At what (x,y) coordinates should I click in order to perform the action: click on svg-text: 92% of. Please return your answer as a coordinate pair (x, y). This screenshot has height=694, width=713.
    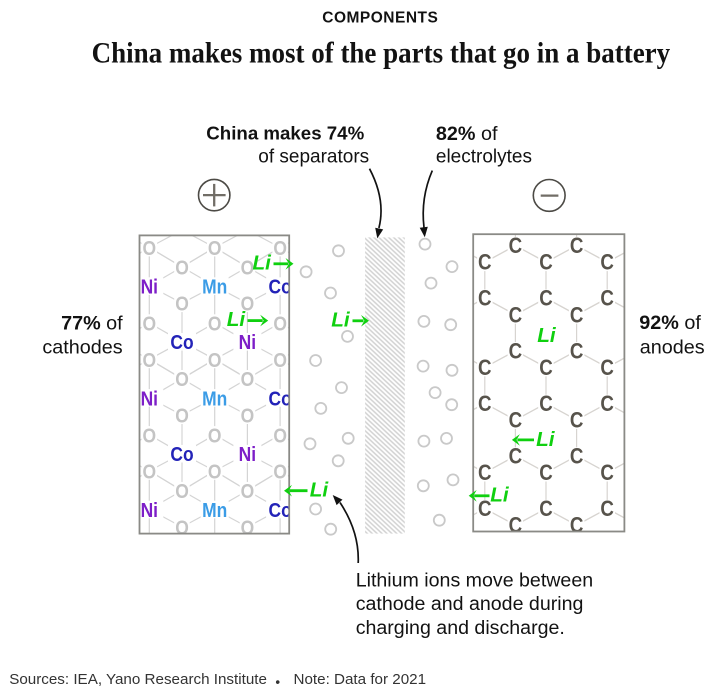
    Looking at the image, I should click on (670, 323).